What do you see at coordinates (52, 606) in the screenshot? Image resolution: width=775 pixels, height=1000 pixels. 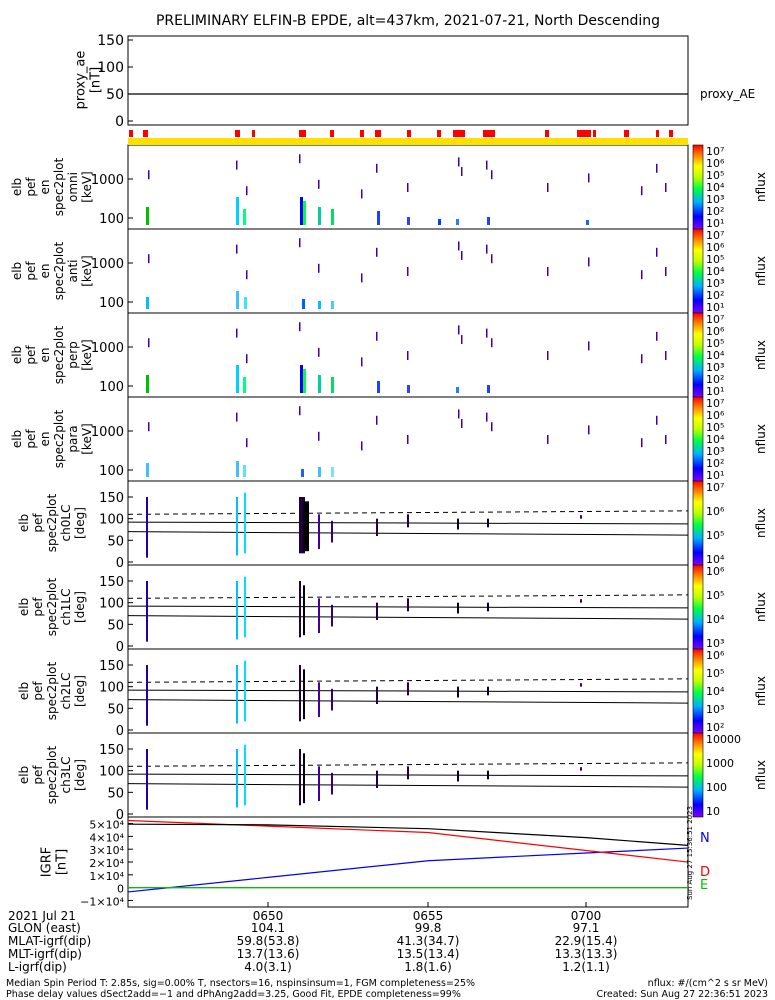 I see `panel-ch1LC-ylabel-line: spec2plot` at bounding box center [52, 606].